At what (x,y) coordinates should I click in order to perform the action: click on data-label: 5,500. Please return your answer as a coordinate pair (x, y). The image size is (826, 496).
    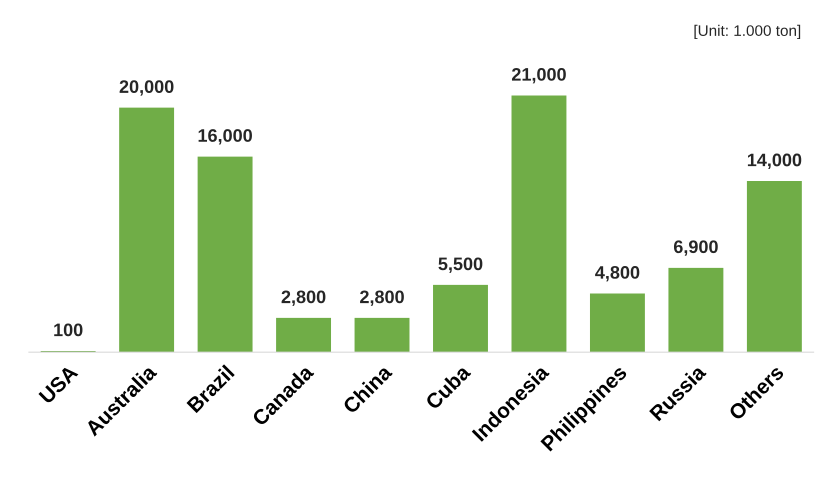
    Looking at the image, I should click on (460, 265).